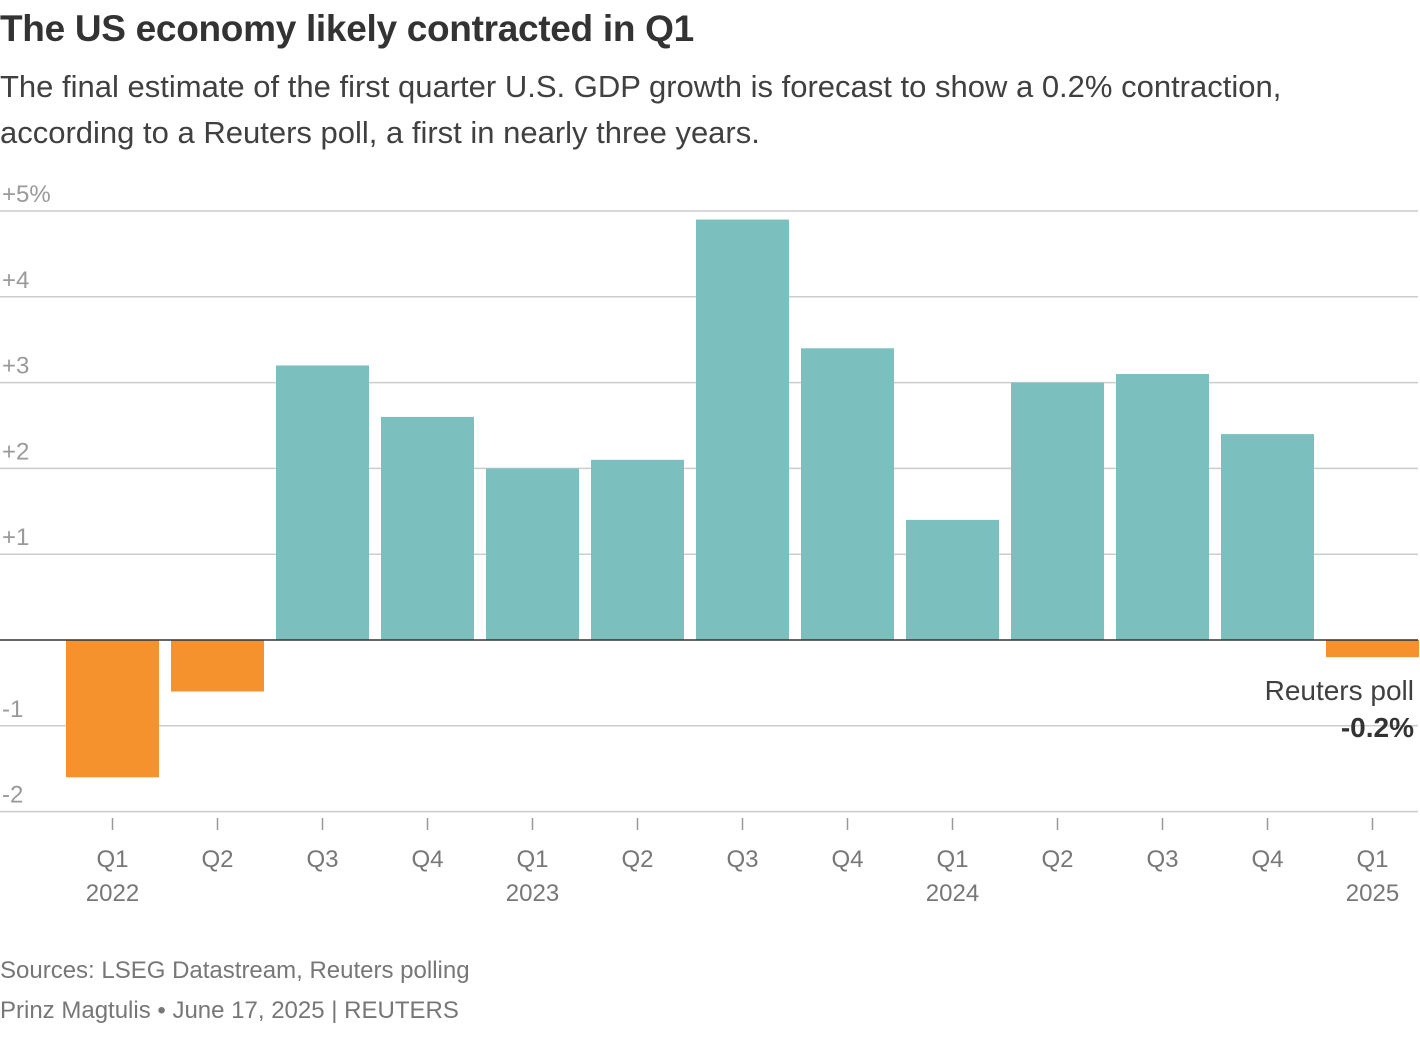 This screenshot has width=1420, height=1038. Describe the element at coordinates (1377, 727) in the screenshot. I see `annotation-value: -0.2%` at that location.